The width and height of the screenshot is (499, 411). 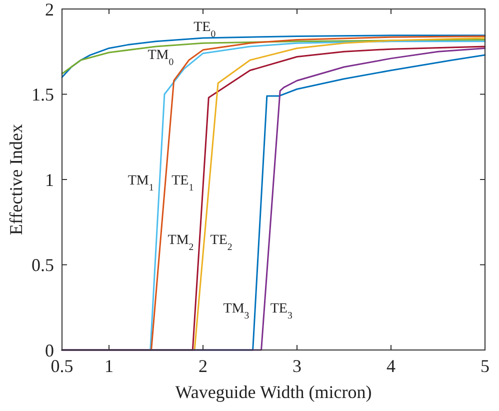 What do you see at coordinates (281, 311) in the screenshot?
I see `series-label: TE$_{3}$` at bounding box center [281, 311].